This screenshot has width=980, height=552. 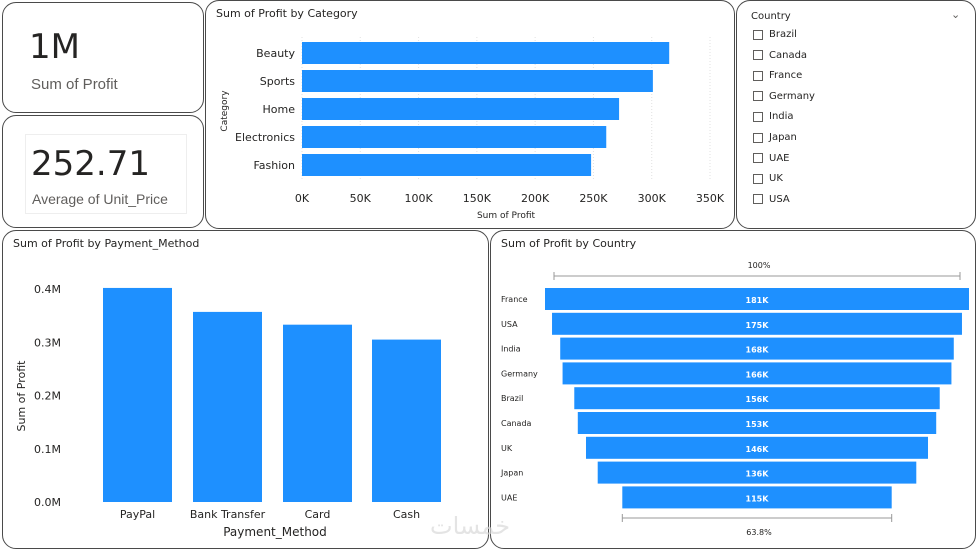 What do you see at coordinates (103, 57) in the screenshot?
I see `kpi-card-profit: 1M Sum of Profit` at bounding box center [103, 57].